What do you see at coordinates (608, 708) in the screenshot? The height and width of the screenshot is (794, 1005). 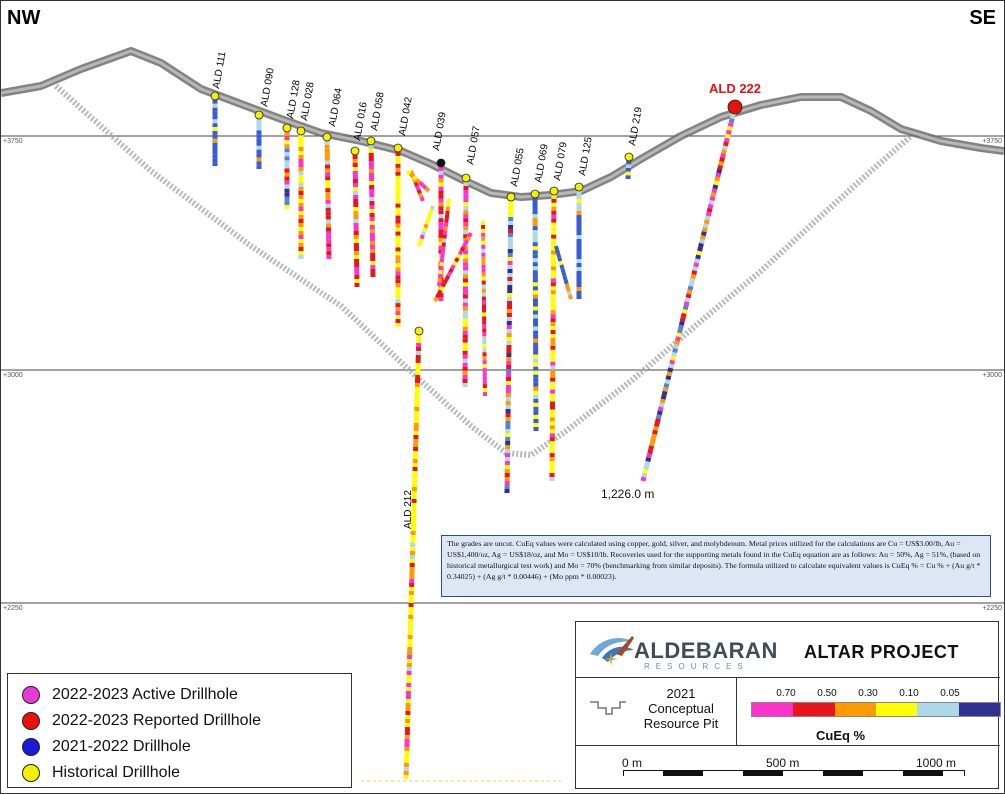 I see `pit-symbol-icon` at bounding box center [608, 708].